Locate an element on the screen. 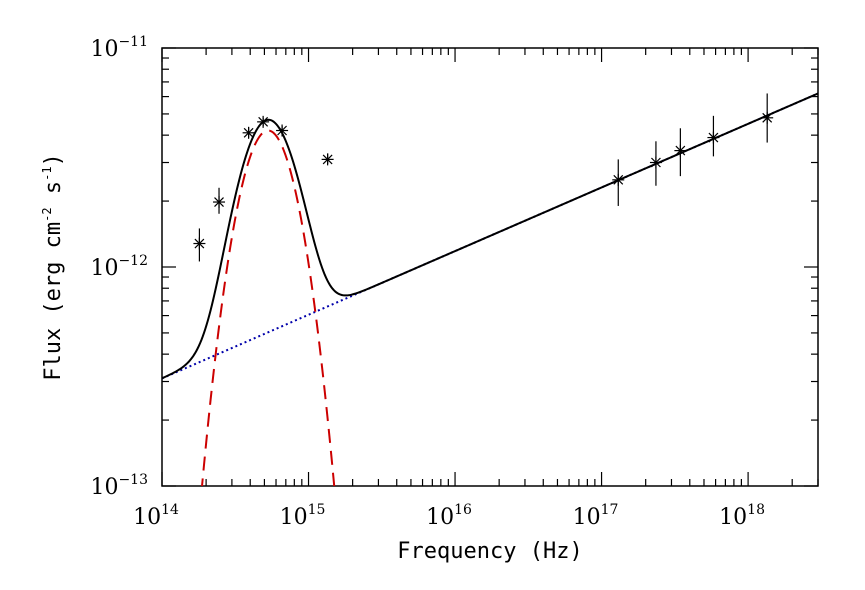 This screenshot has width=865, height=590. y-tick-exponent: −12 is located at coordinates (133, 261).